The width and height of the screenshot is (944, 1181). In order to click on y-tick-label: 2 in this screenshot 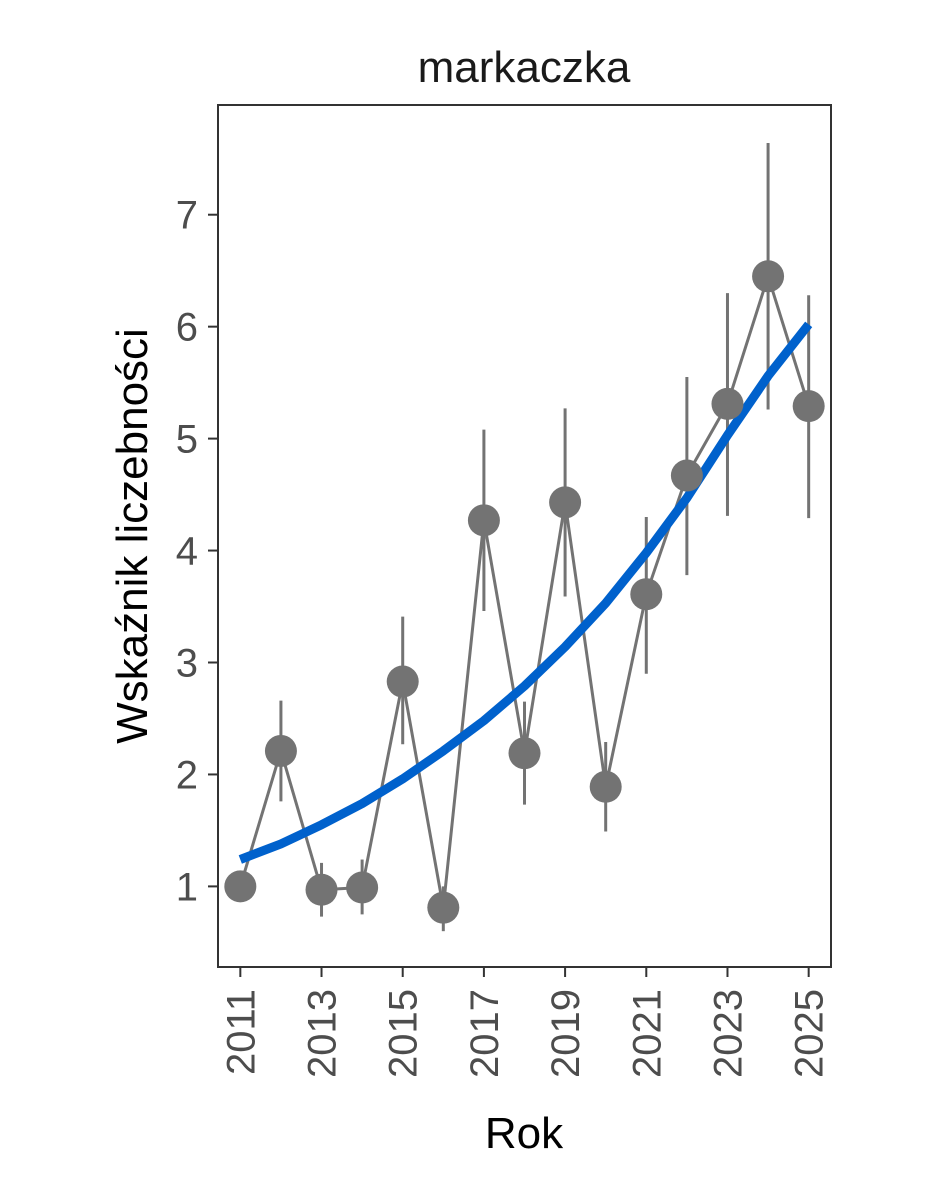, I will do `click(187, 775)`.